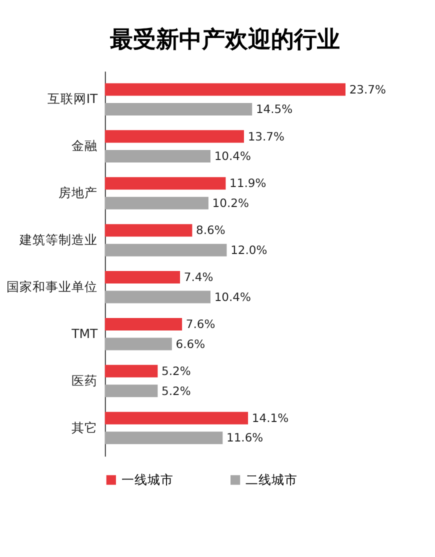  Describe the element at coordinates (230, 203) in the screenshot. I see `data-label: 10.2%` at that location.